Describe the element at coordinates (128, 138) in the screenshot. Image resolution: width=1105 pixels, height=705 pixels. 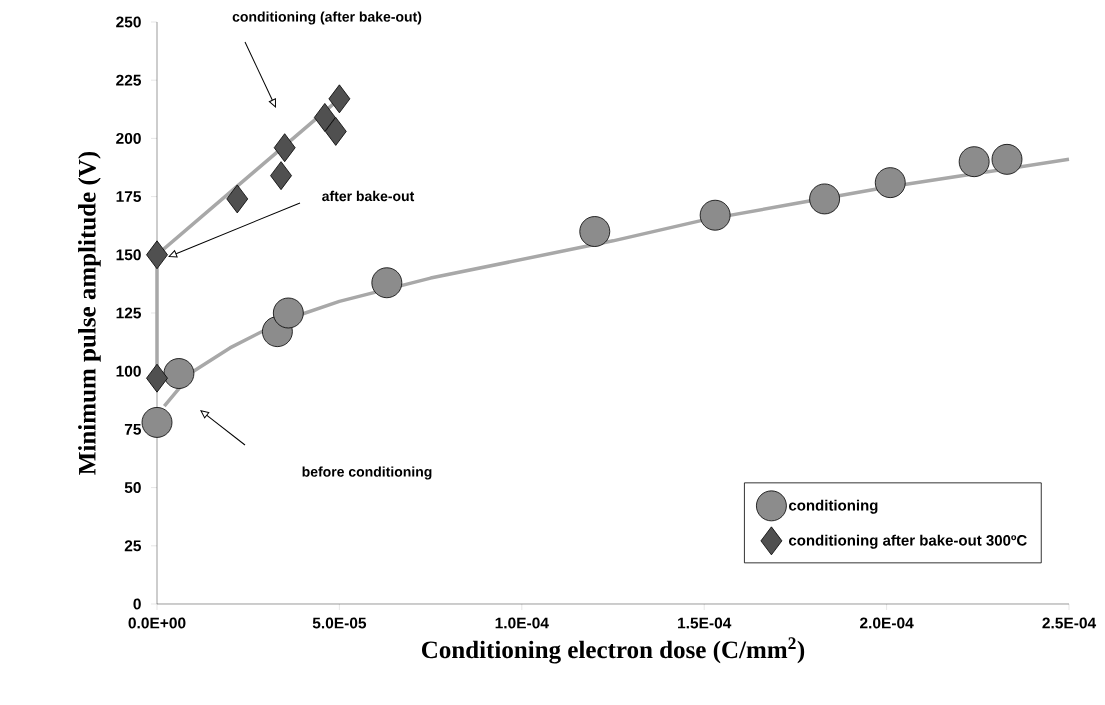
I see `y-tick-label: 200` at that location.